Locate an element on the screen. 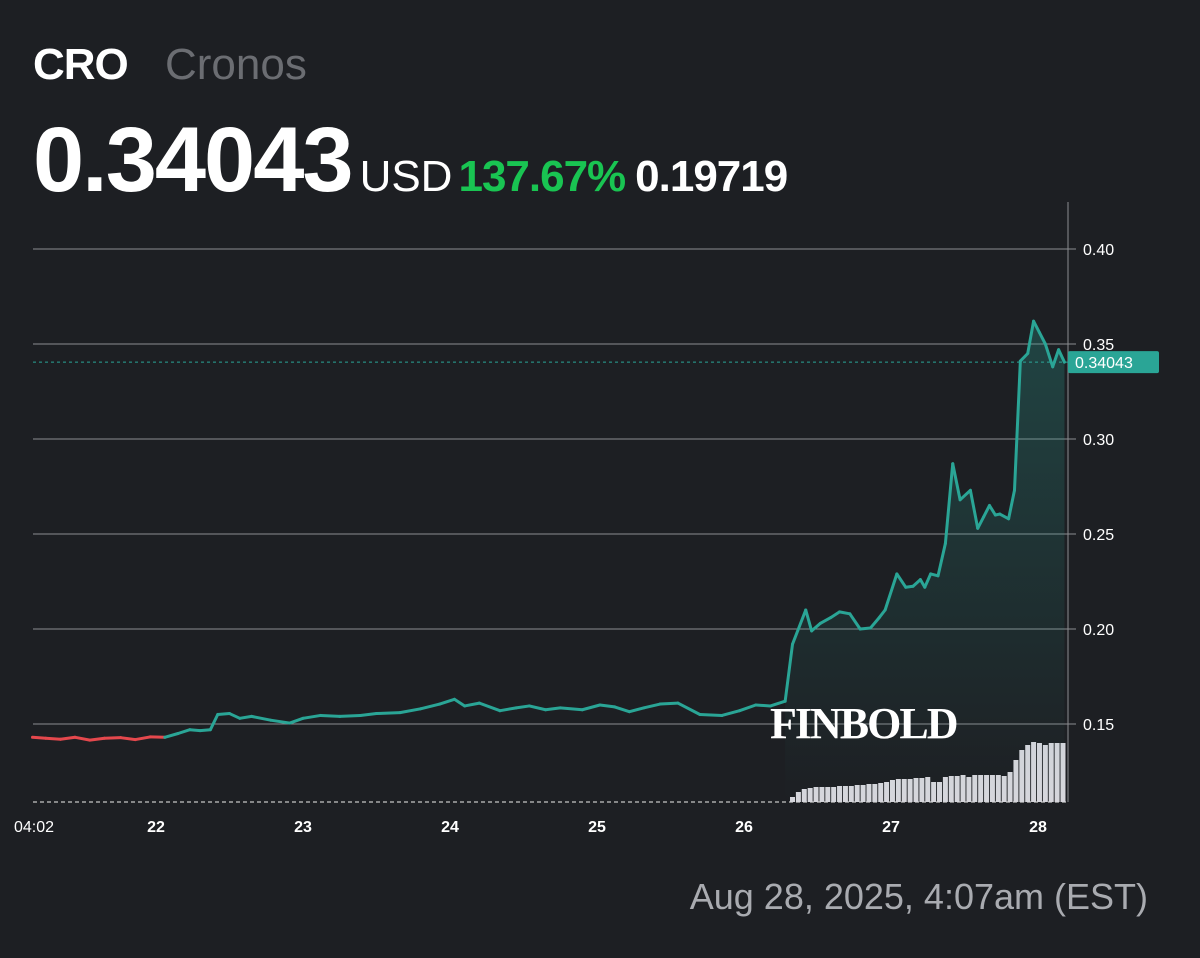 Image resolution: width=1200 pixels, height=958 pixels. x-tick-label: 24 is located at coordinates (450, 827).